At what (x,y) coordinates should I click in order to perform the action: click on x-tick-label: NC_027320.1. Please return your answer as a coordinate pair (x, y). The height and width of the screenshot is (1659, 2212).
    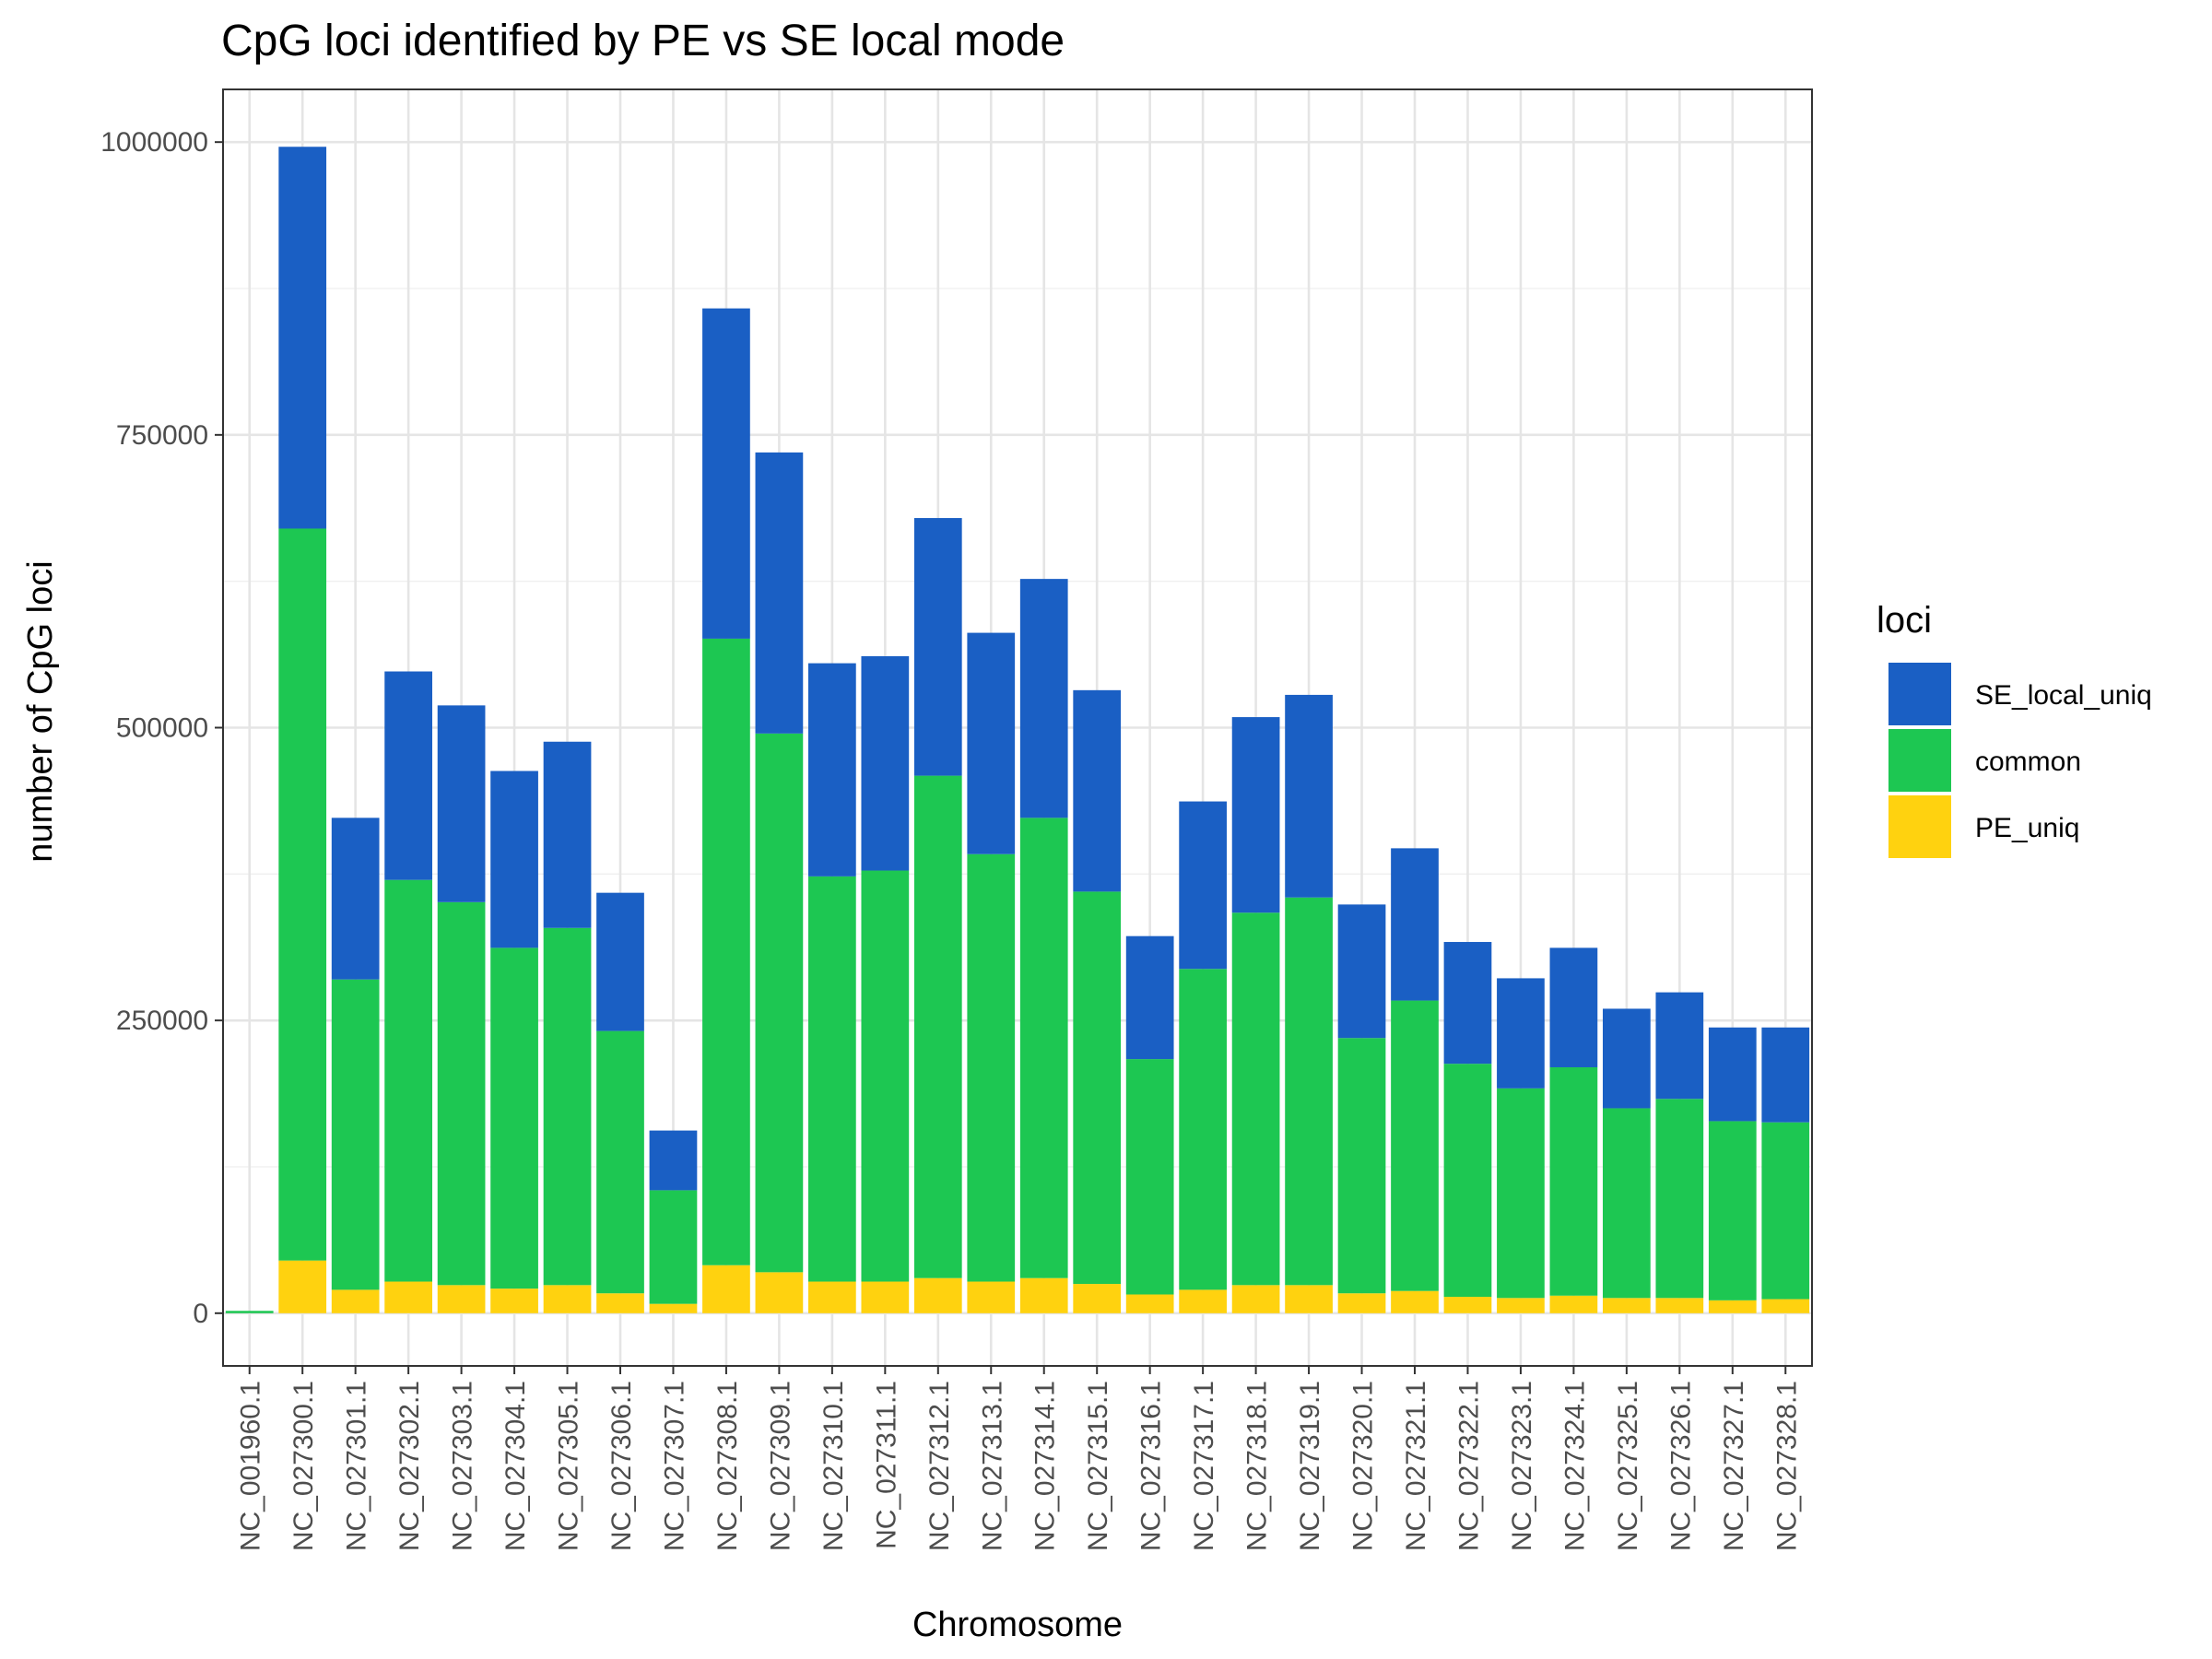
    Looking at the image, I should click on (1363, 1466).